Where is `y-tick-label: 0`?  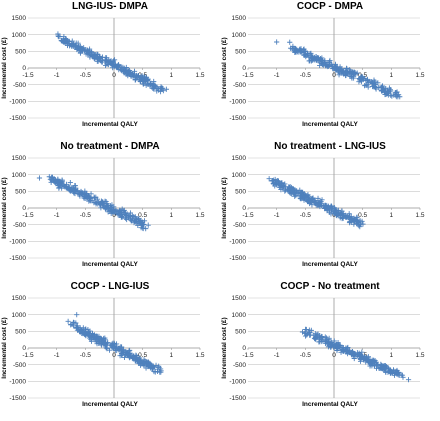
y-tick-label: 0 is located at coordinates (24, 68).